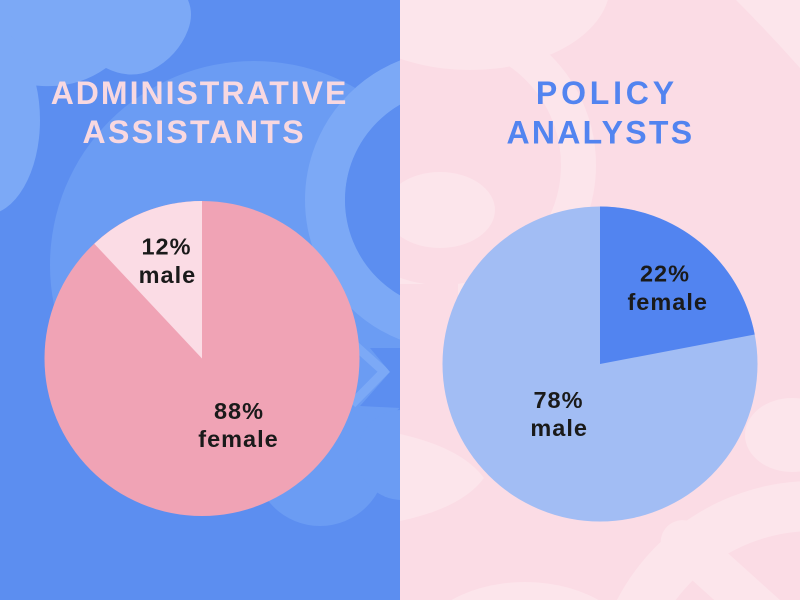 The width and height of the screenshot is (800, 600). I want to click on svg-text: ASSISTANTS, so click(194, 132).